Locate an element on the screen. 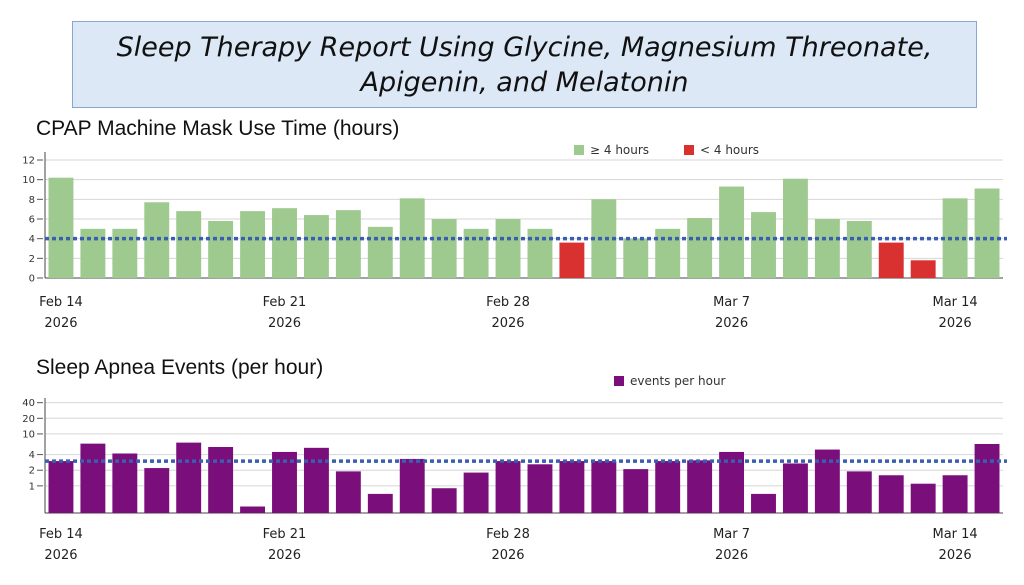 This screenshot has width=1024, height=585. y-tick-label: 12 is located at coordinates (28, 161).